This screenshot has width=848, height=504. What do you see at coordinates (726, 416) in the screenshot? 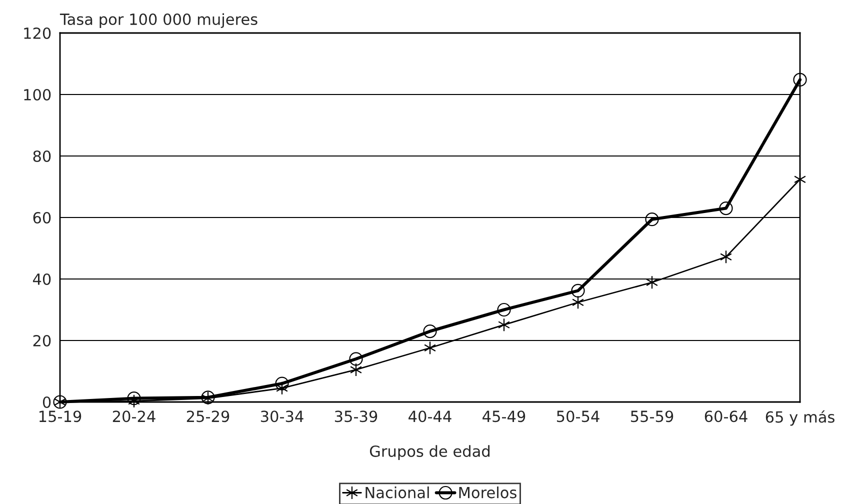
I see `x-tick-label: 60-64` at bounding box center [726, 416].